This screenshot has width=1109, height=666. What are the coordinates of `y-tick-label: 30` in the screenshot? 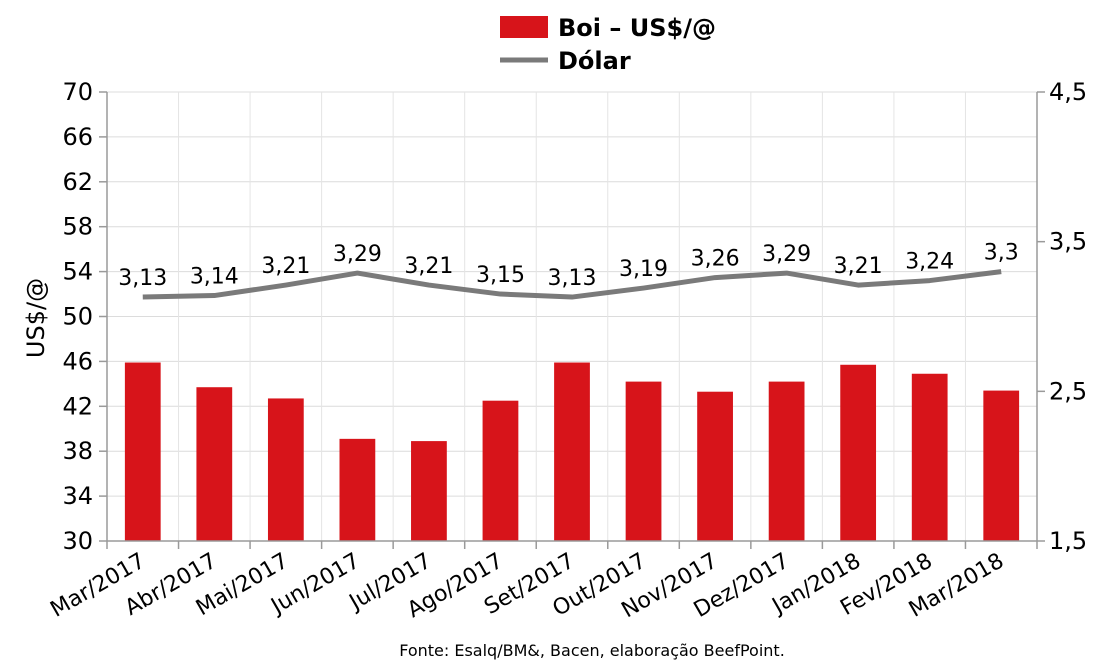 It's located at (77, 541).